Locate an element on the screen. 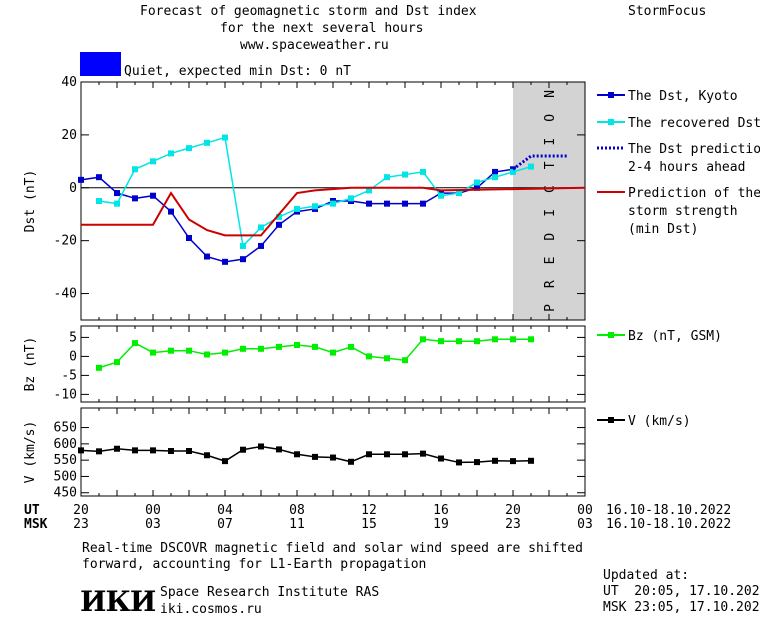 The height and width of the screenshot is (620, 760). legend-label: Bz (nT, GSM) is located at coordinates (675, 336).